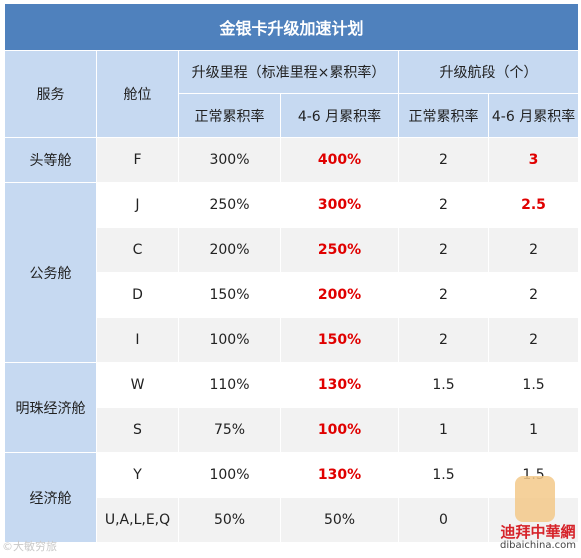  Describe the element at coordinates (229, 250) in the screenshot. I see `normal-rate-cell: 200%` at that location.